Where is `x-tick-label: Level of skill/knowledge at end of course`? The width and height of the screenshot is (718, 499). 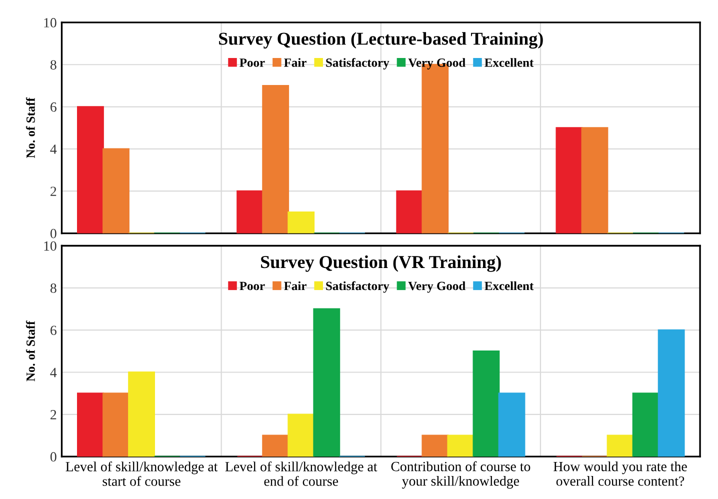 x-tick-label: Level of skill/knowledge at end of course is located at coordinates (301, 473).